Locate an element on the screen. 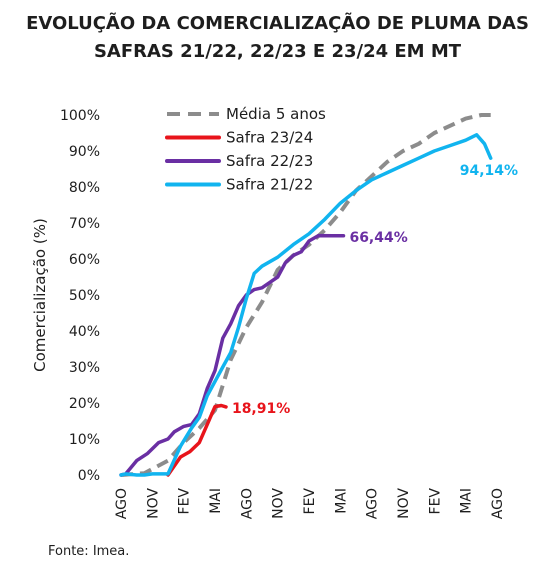  y-tick-label: 0% is located at coordinates (89, 476).